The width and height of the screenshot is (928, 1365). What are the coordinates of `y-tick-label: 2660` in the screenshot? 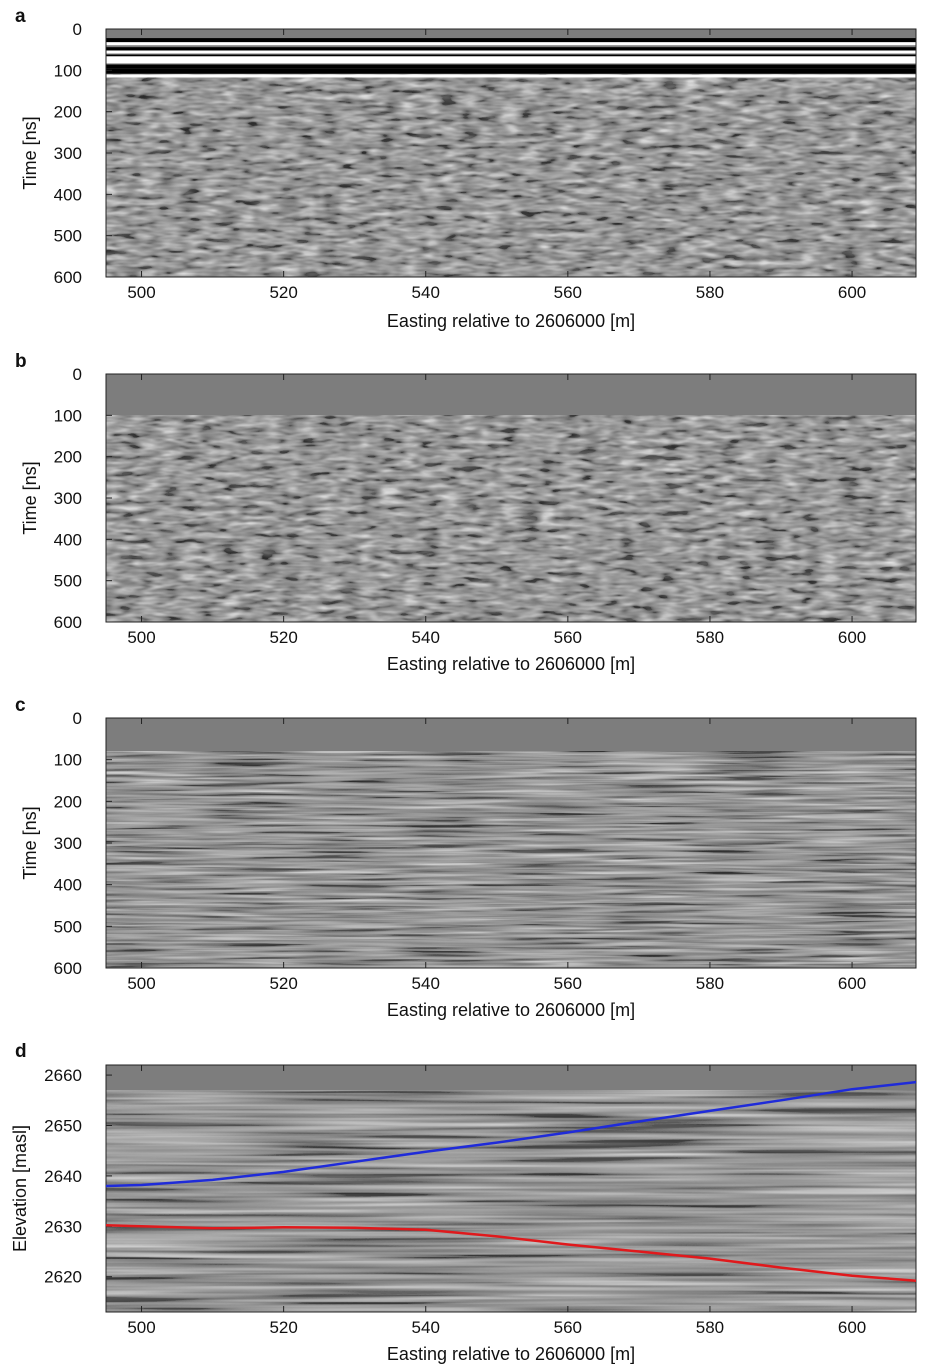 It's located at (63, 1075).